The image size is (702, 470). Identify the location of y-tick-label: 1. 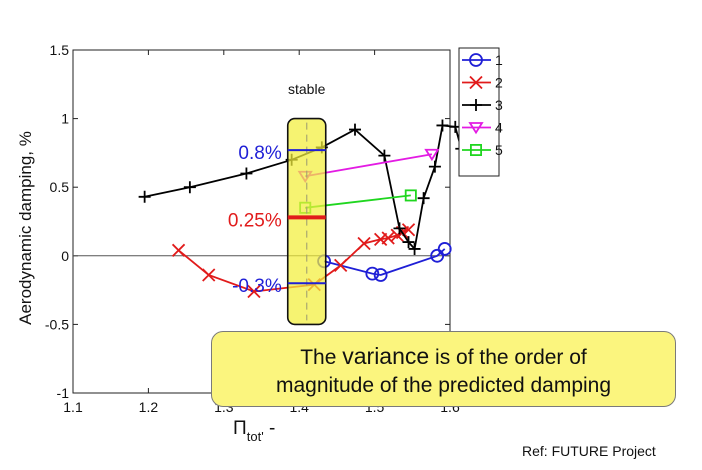
(65, 119).